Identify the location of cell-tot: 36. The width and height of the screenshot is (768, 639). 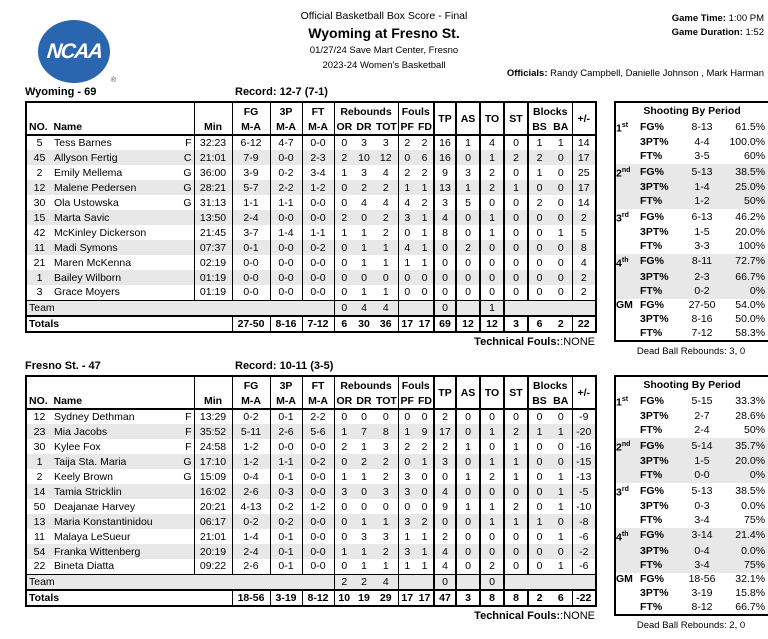
(386, 323).